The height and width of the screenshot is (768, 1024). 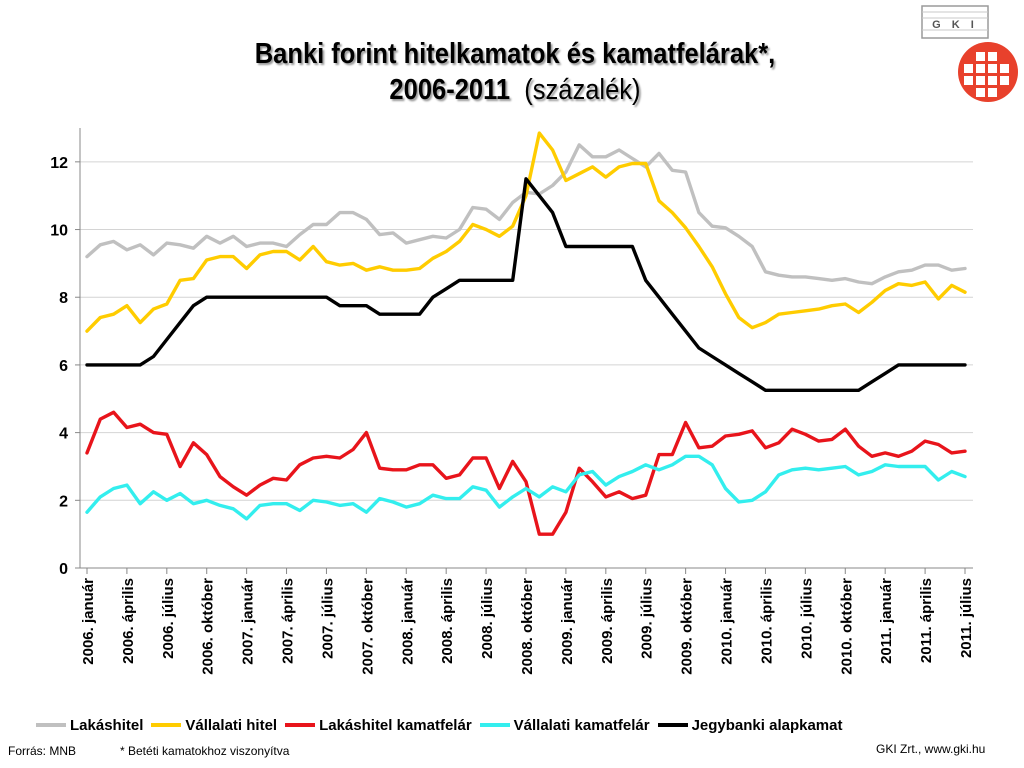 What do you see at coordinates (931, 749) in the screenshot?
I see `credit-note: GKI Zrt., www.gki.hu` at bounding box center [931, 749].